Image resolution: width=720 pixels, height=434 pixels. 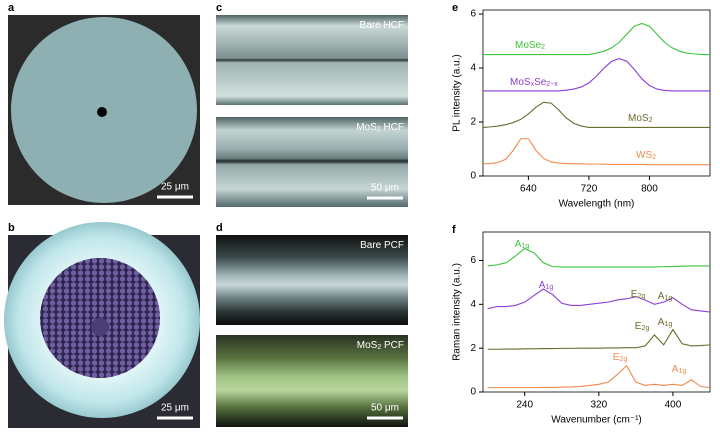 I want to click on x-tick-label: 640, so click(x=528, y=189).